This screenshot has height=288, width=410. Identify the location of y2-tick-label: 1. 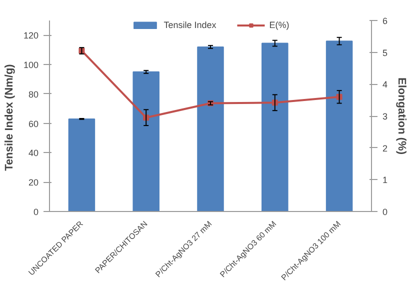
(385, 180).